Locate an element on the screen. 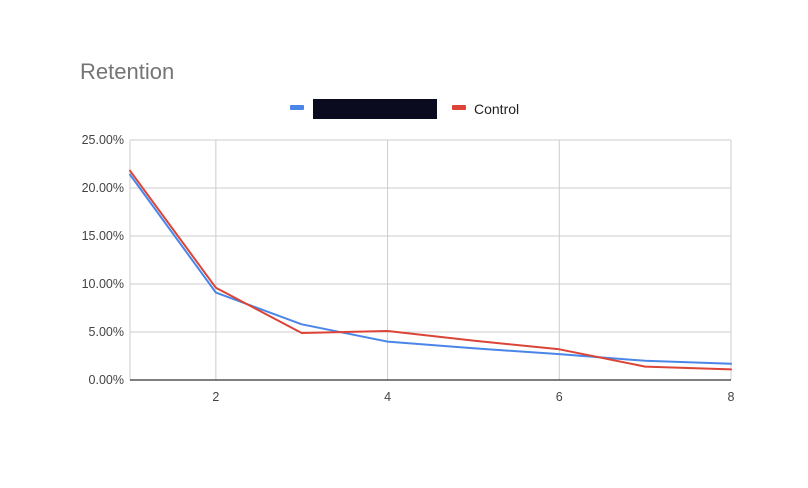 The height and width of the screenshot is (488, 808). y-tick-label: 5.00% is located at coordinates (106, 332).